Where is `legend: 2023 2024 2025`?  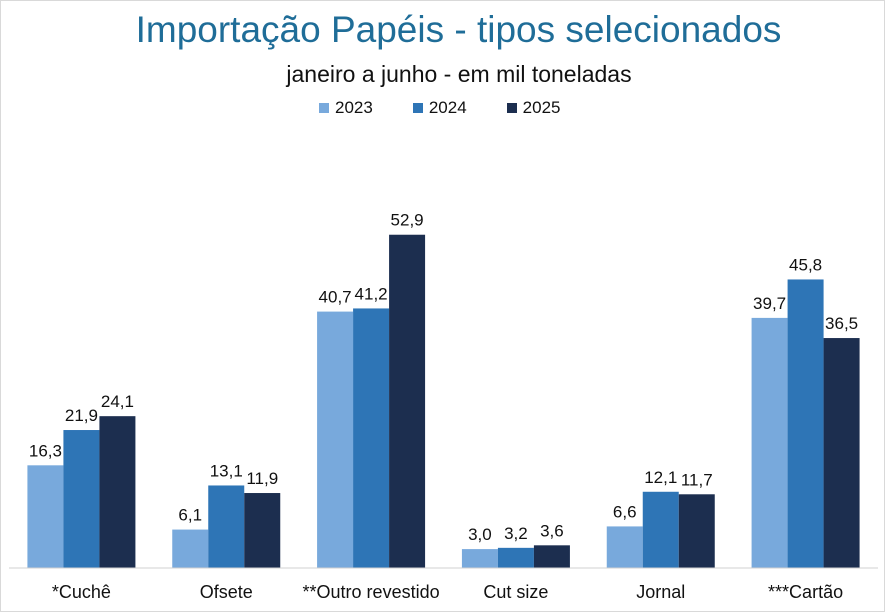 legend: 2023 2024 2025 is located at coordinates (439, 108).